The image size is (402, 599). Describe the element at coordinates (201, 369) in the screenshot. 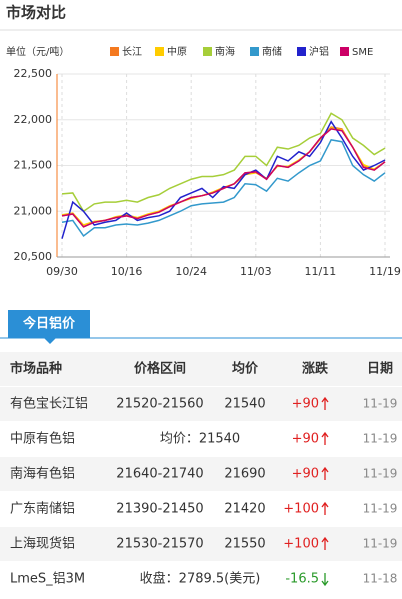

I see `header-row` at that location.